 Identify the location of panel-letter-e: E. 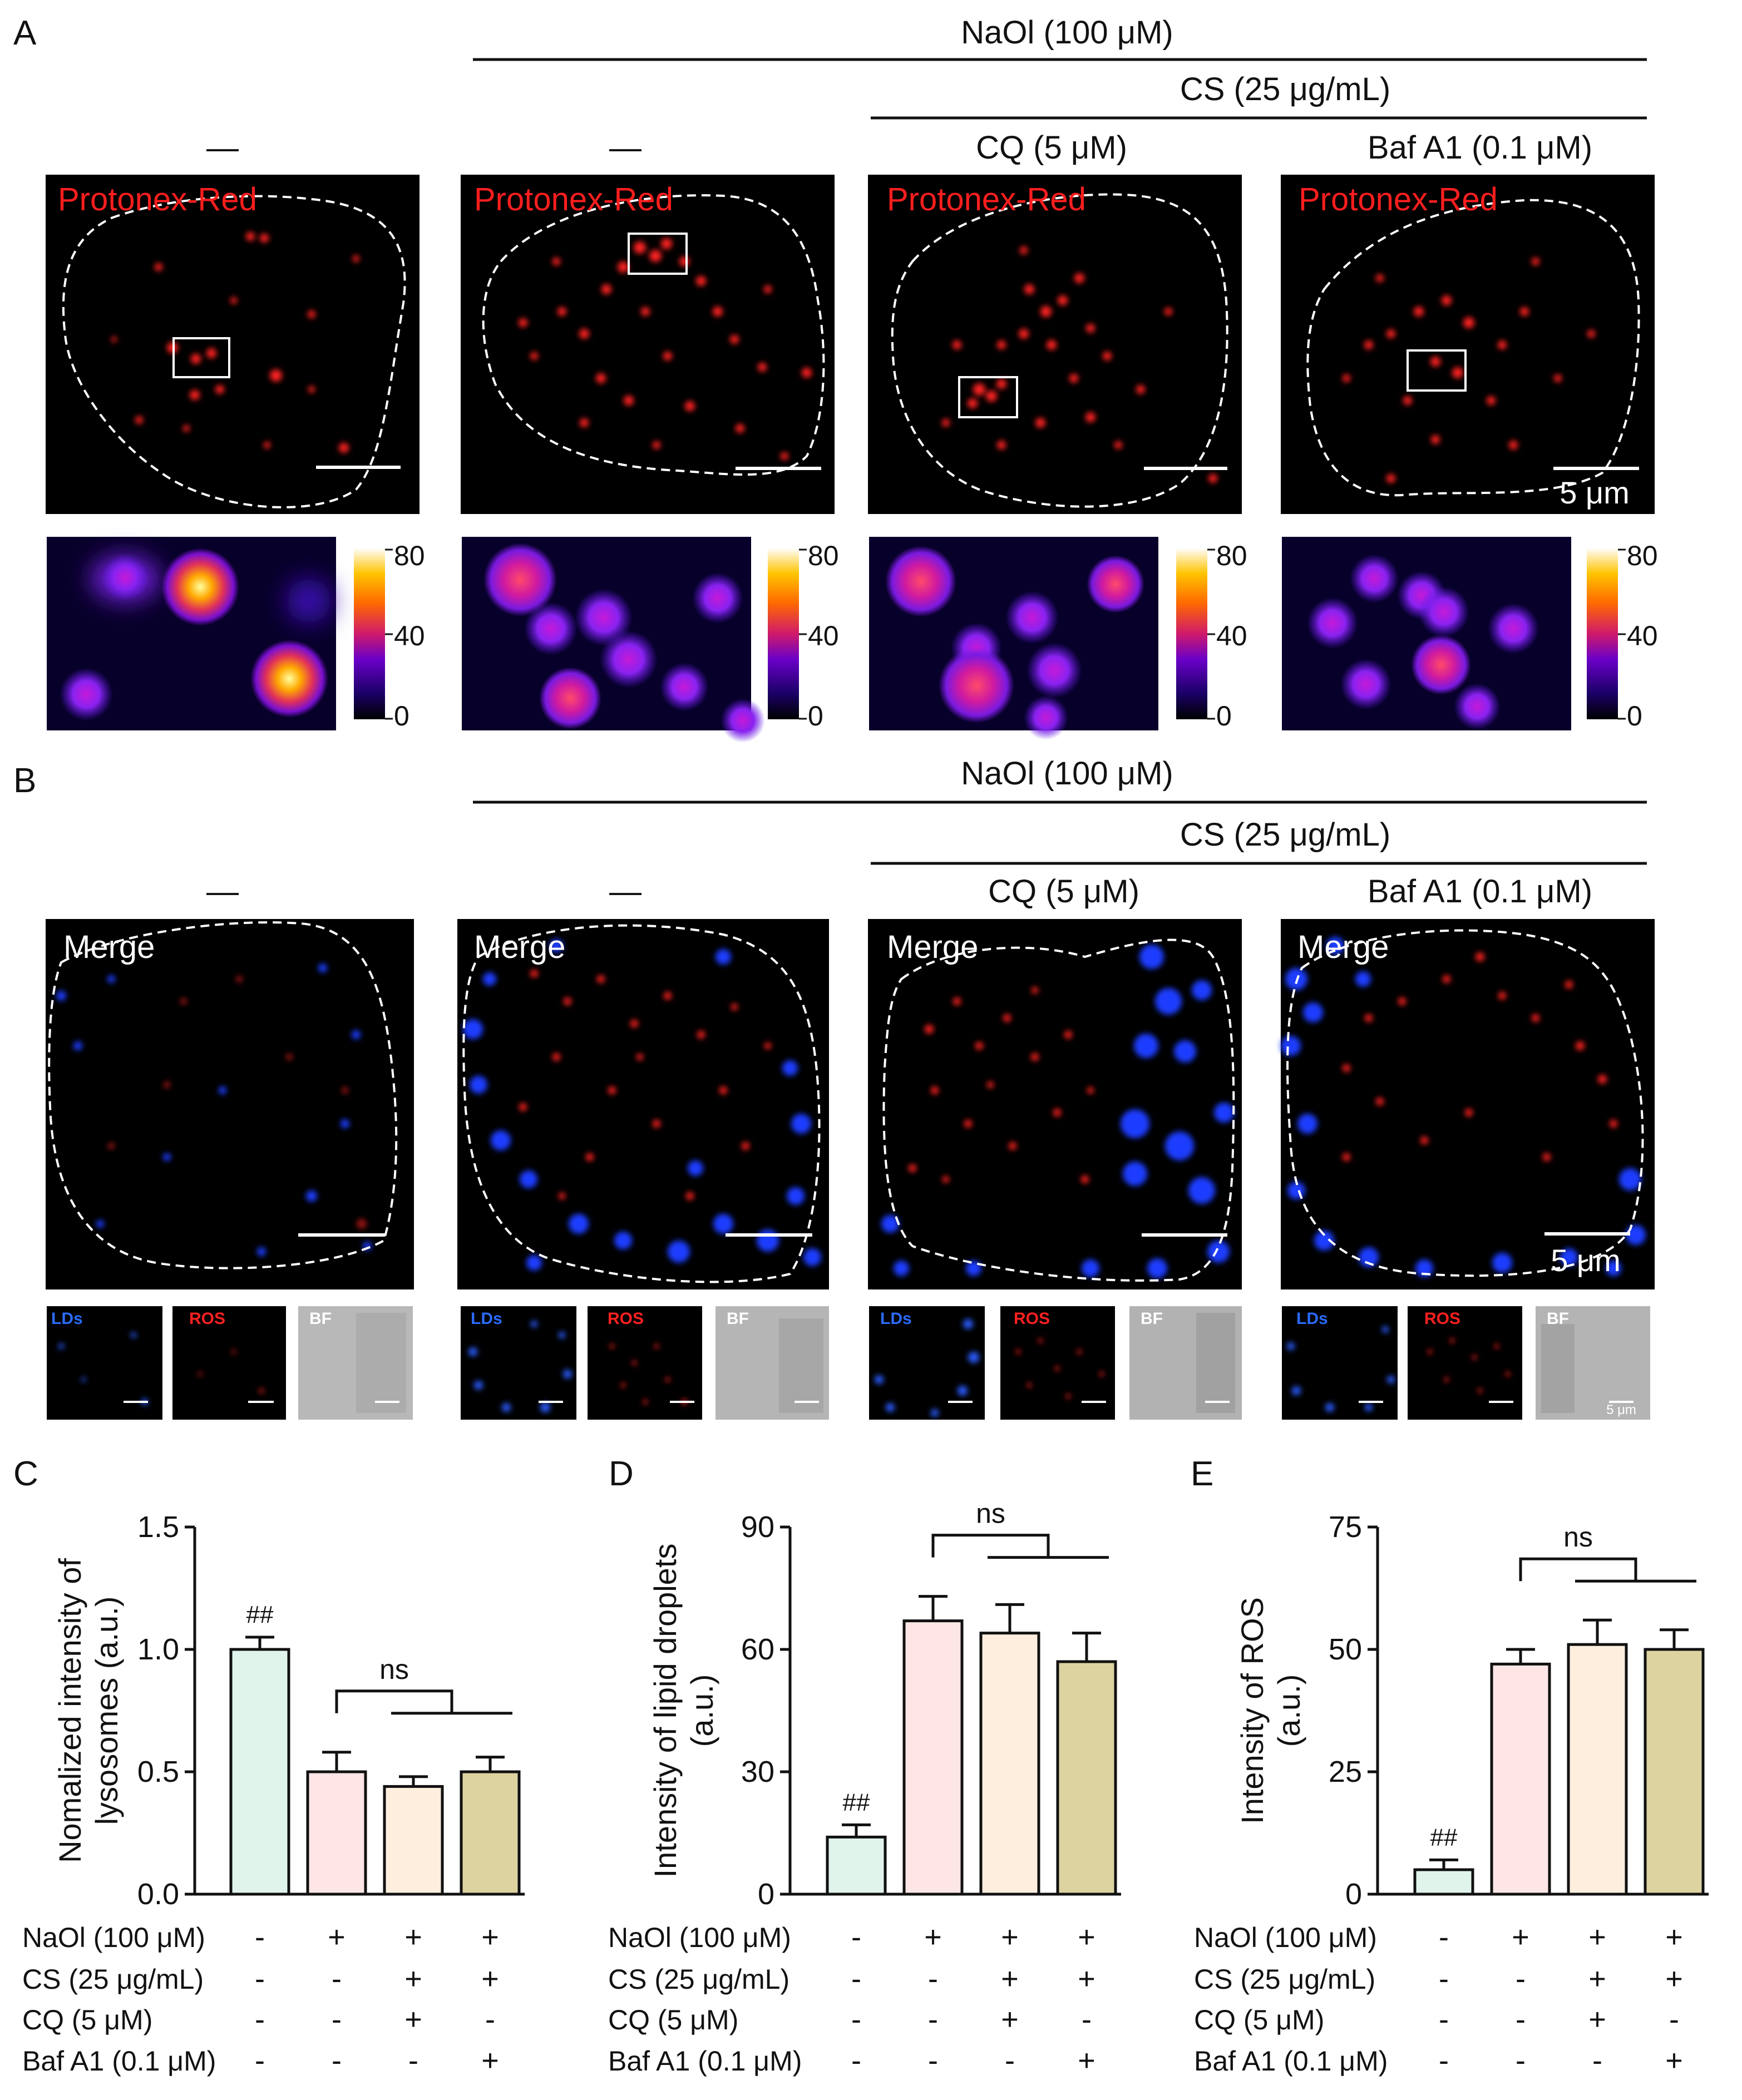
(1202, 1474).